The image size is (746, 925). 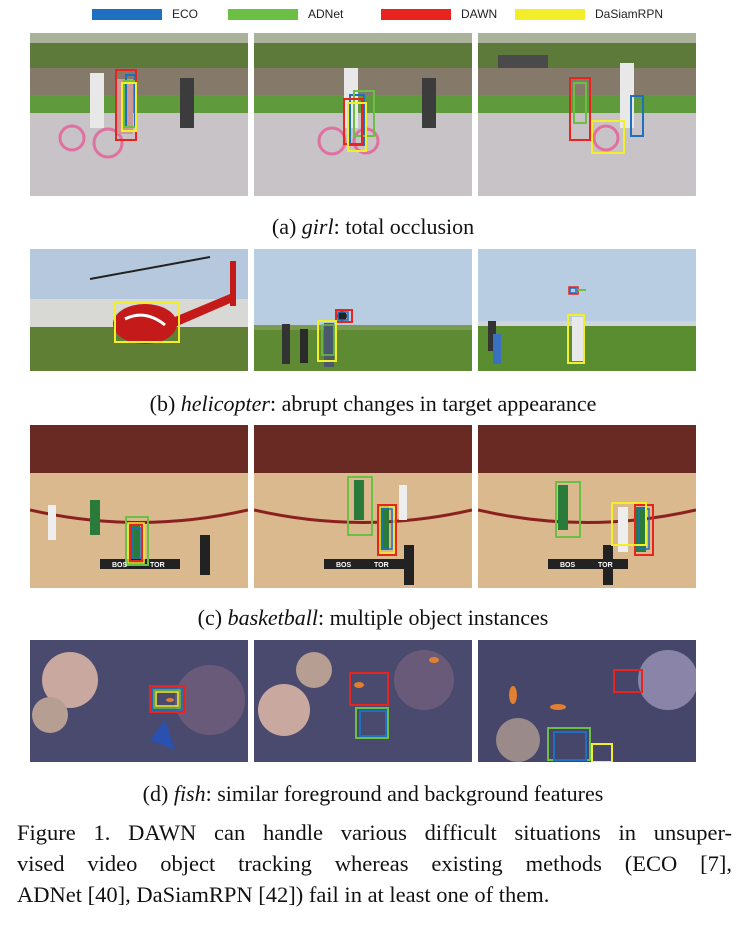 What do you see at coordinates (120, 565) in the screenshot?
I see `score-left-1: BOS` at bounding box center [120, 565].